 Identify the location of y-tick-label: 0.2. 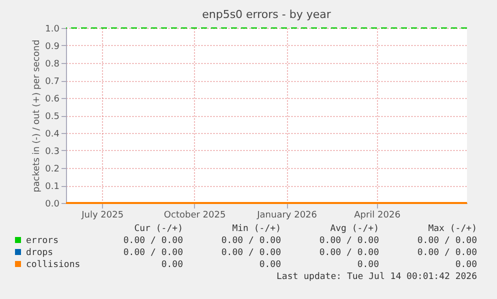
(52, 169).